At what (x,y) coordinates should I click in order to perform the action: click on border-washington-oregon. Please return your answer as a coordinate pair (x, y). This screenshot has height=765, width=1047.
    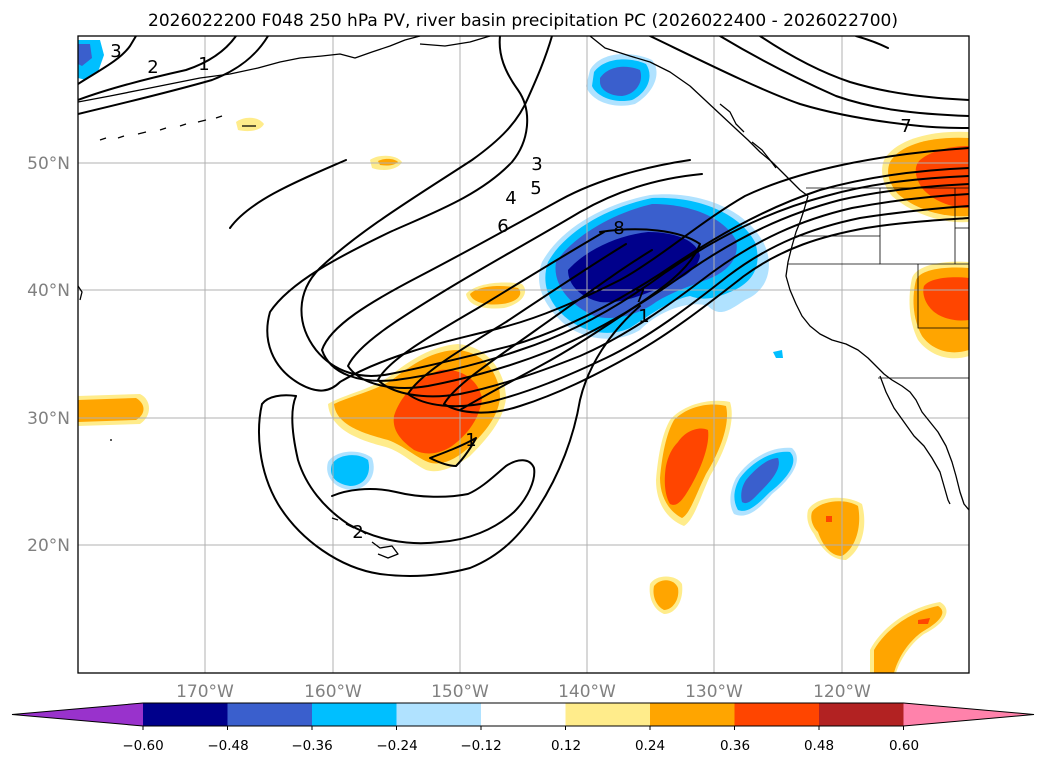
    Looking at the image, I should click on (882, 250).